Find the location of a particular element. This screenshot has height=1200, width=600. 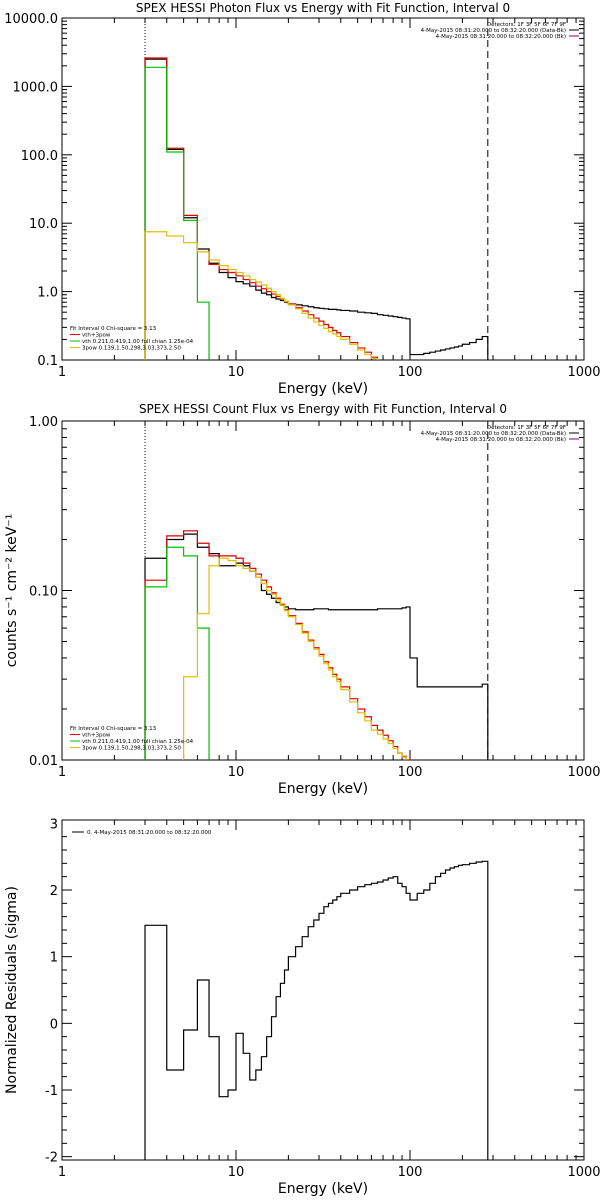

series-residuals is located at coordinates (316, 1010).